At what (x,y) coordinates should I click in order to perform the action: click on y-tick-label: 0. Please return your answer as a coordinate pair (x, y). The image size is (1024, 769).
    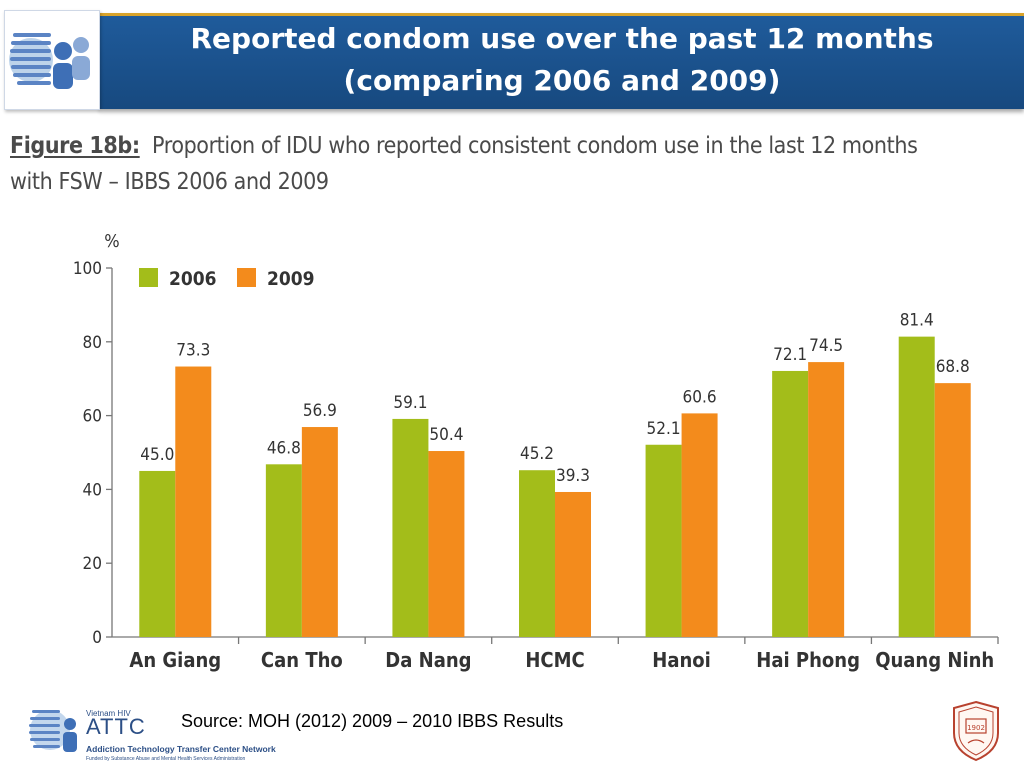
    Looking at the image, I should click on (97, 638).